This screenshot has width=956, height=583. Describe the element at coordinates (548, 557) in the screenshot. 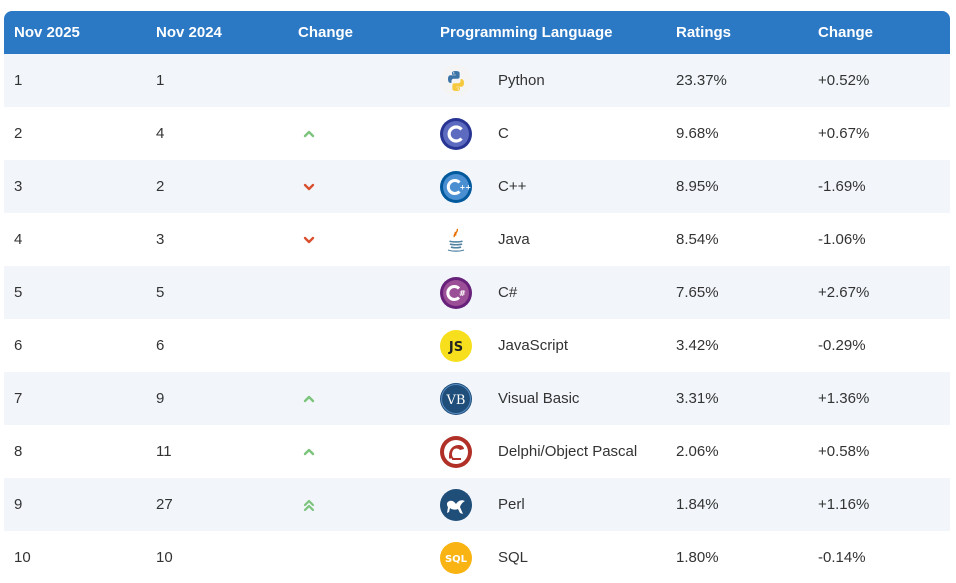

I see `language-cell: SQL SQL` at that location.